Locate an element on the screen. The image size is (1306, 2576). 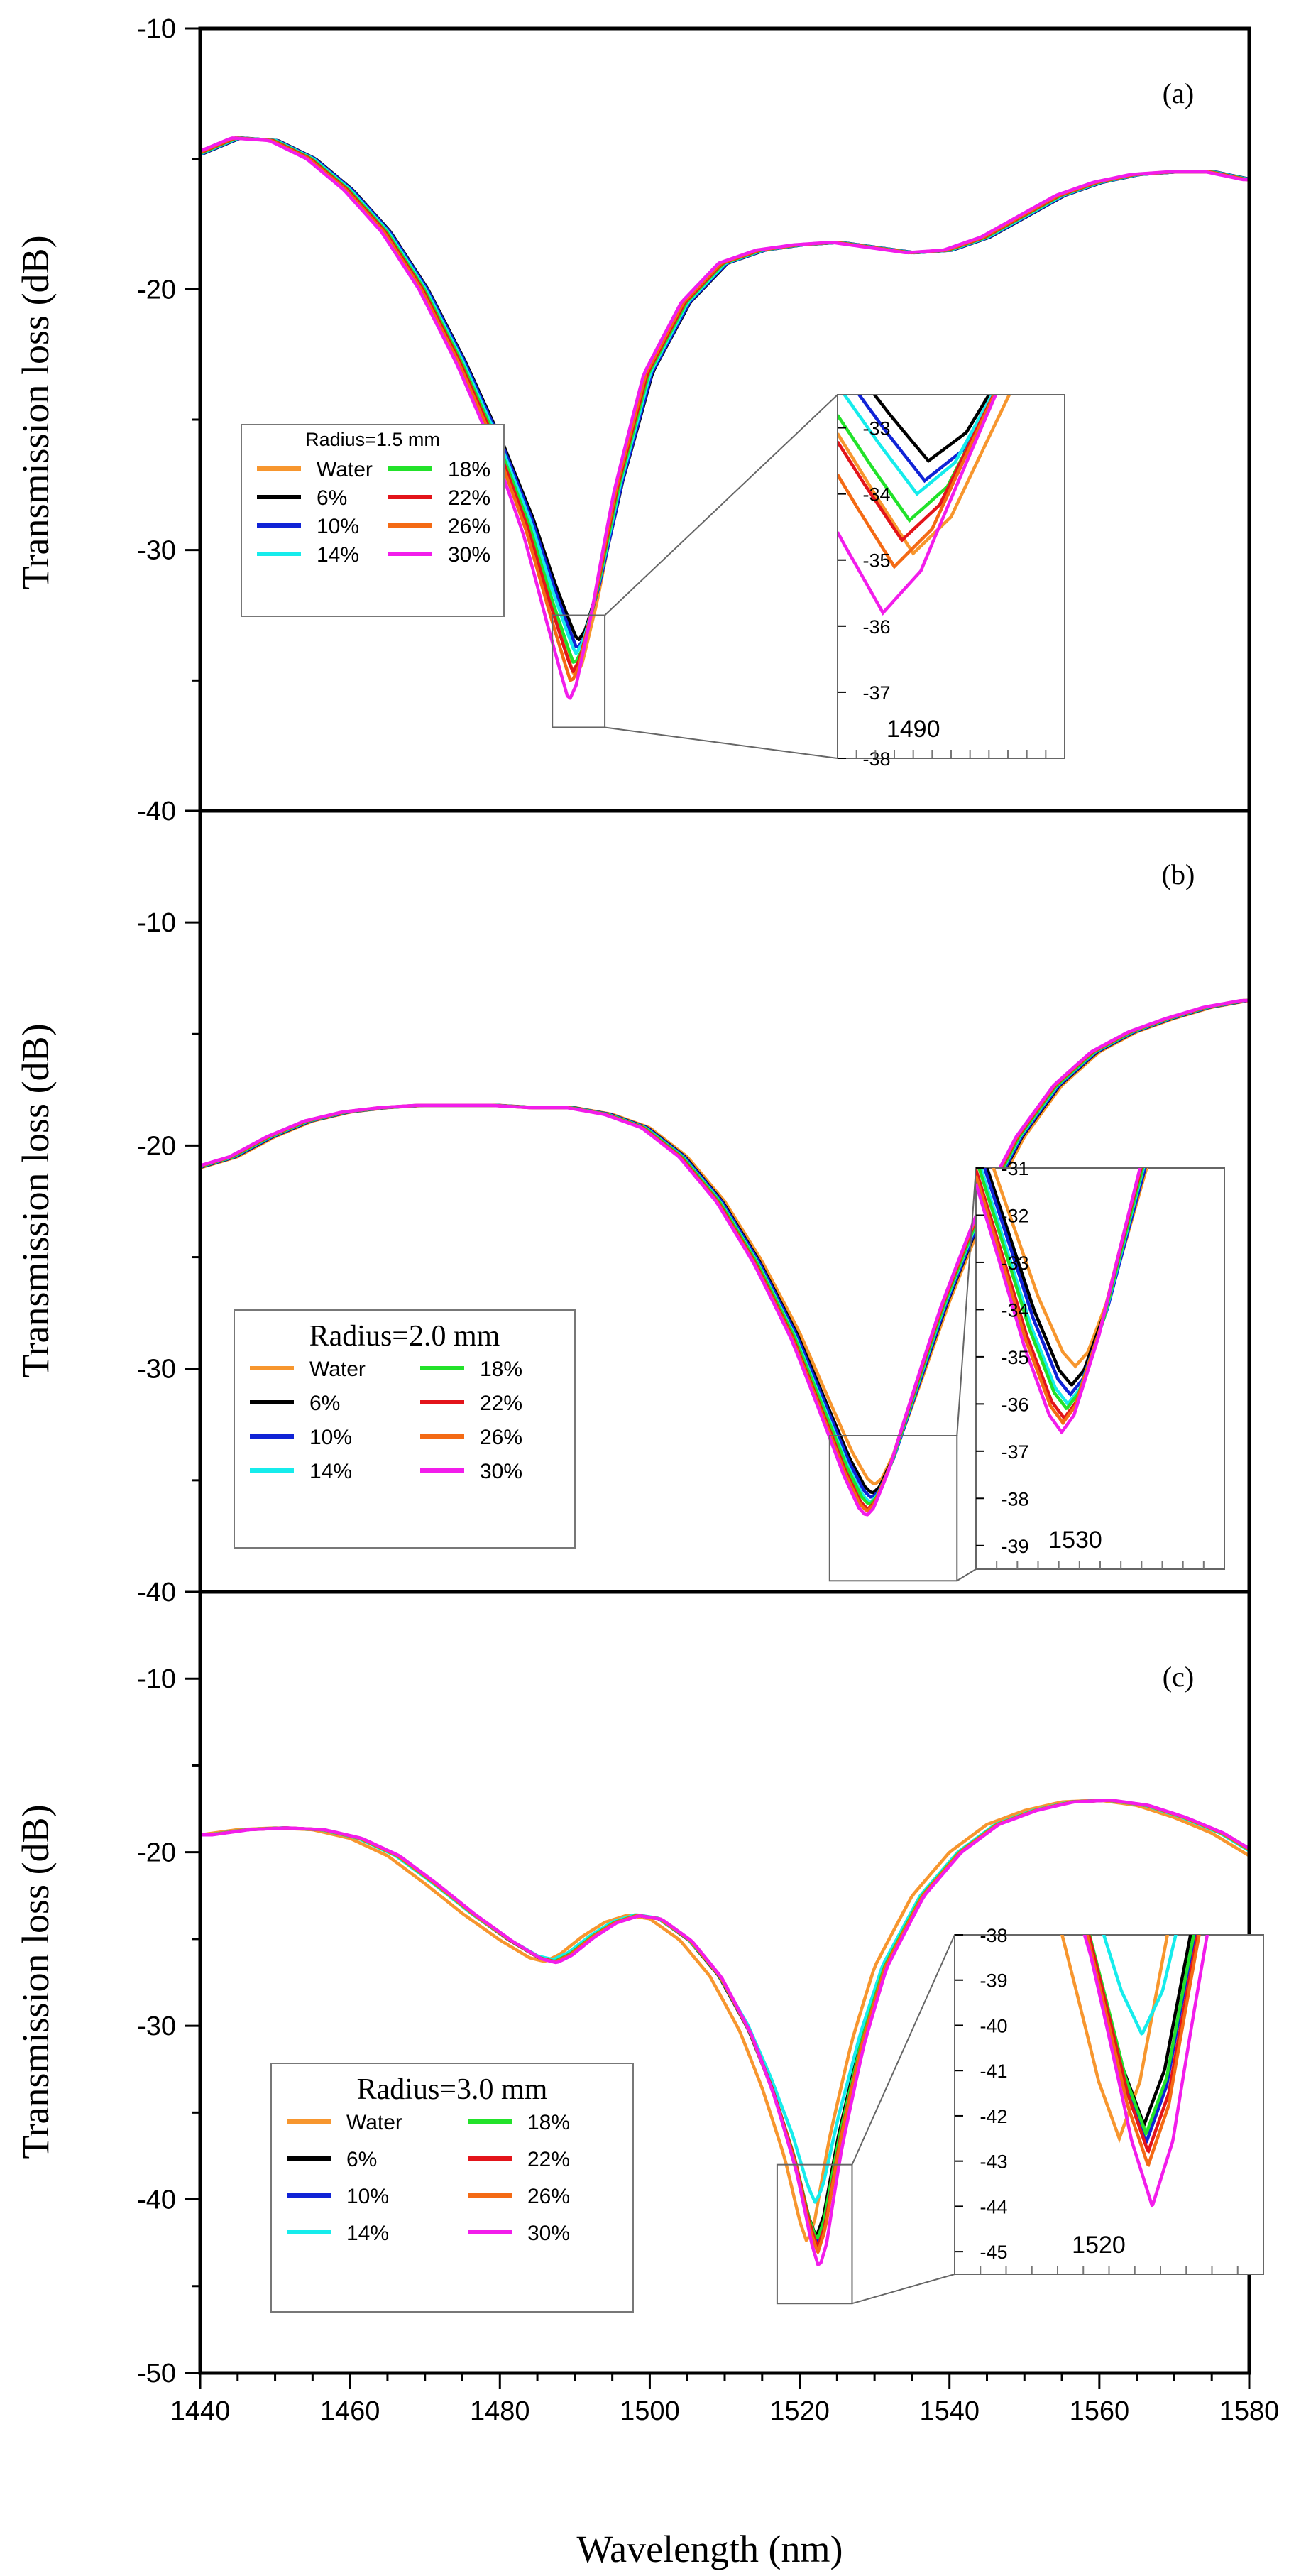
x-tick-label: 1560 is located at coordinates (1100, 2411).